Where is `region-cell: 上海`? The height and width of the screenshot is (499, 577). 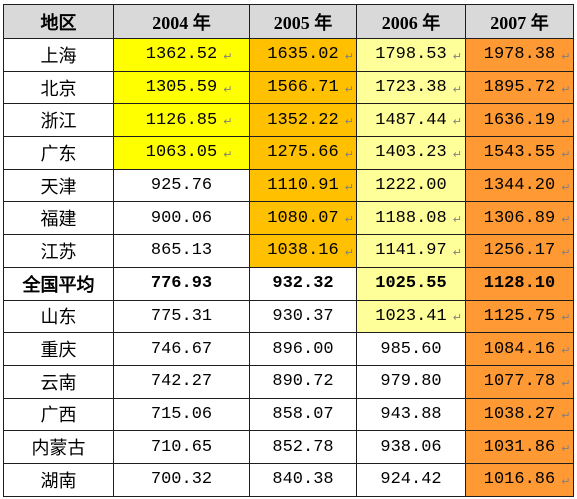 region-cell: 上海 is located at coordinates (58, 55).